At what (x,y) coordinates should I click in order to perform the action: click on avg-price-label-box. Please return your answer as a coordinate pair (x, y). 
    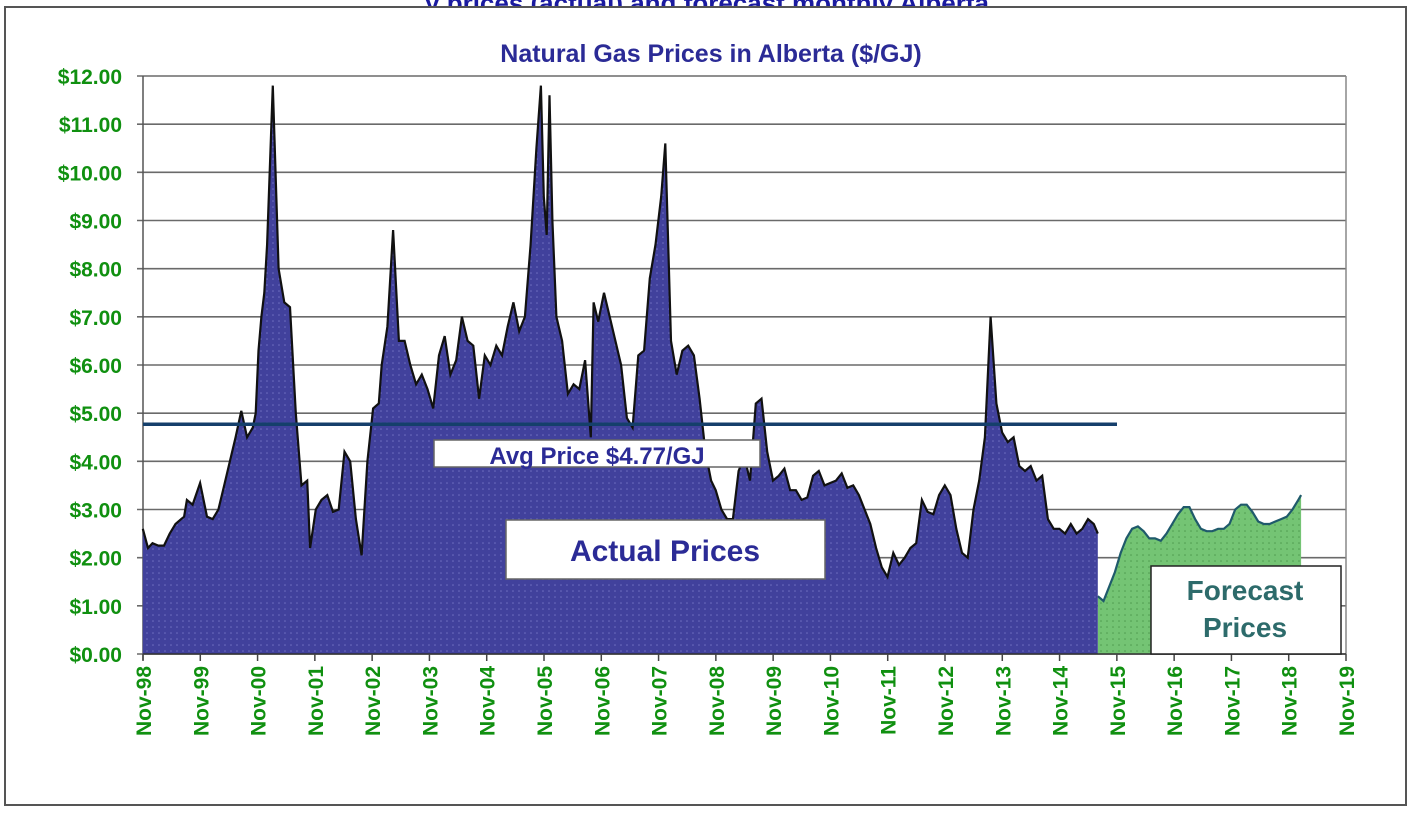
    Looking at the image, I should click on (597, 453).